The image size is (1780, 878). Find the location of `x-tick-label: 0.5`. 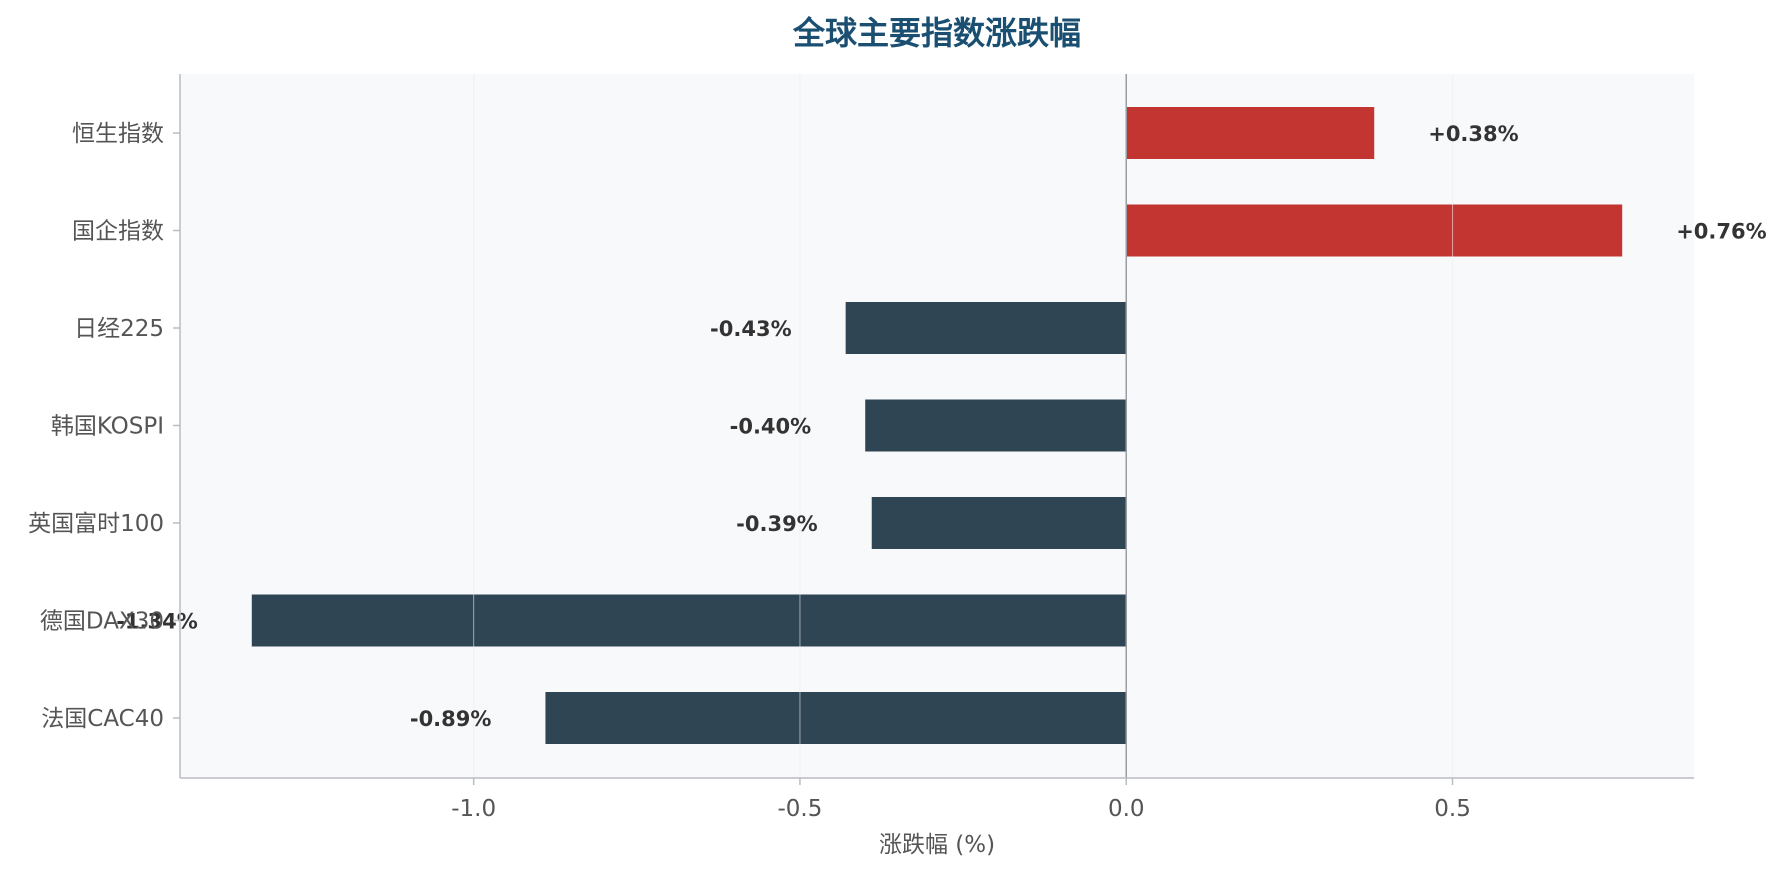

x-tick-label: 0.5 is located at coordinates (1452, 809).